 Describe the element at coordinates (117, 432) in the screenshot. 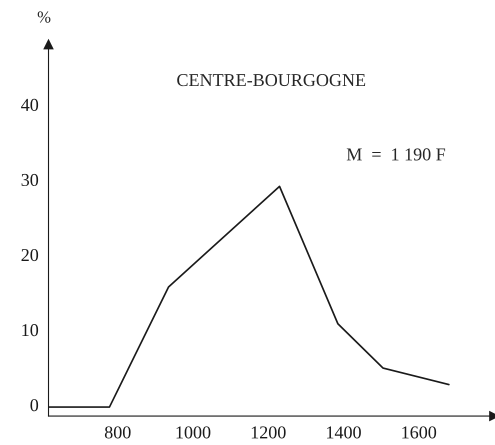

I see `x-tick-label: 800` at that location.